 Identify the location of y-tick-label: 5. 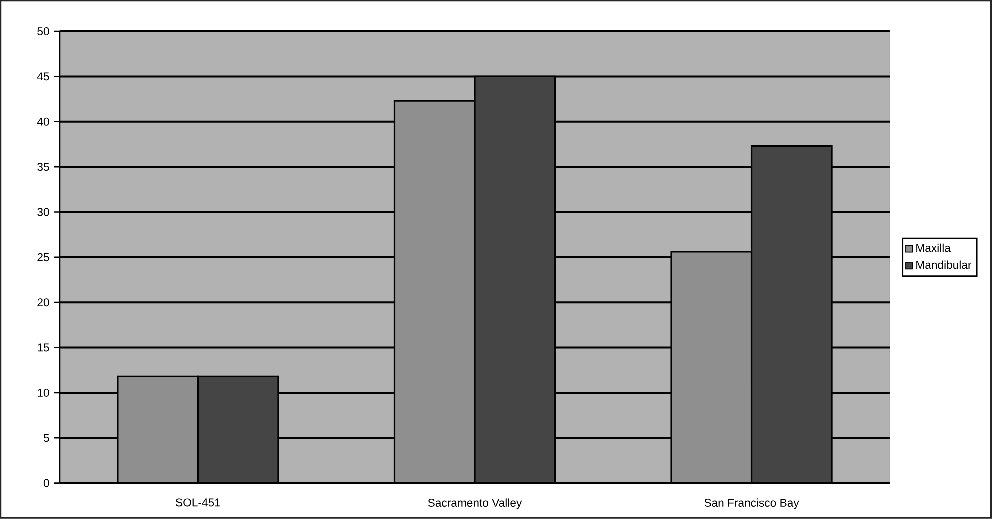
(47, 438).